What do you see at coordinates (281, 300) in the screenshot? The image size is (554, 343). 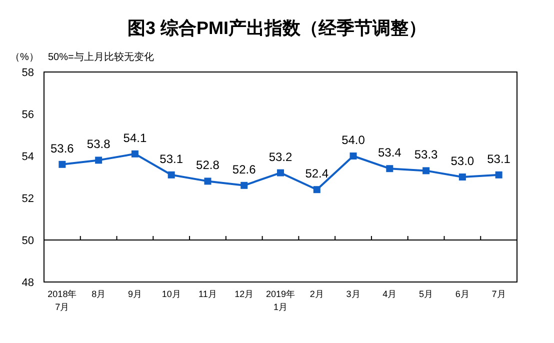 I see `x-tick-label: 2019年 1月` at bounding box center [281, 300].